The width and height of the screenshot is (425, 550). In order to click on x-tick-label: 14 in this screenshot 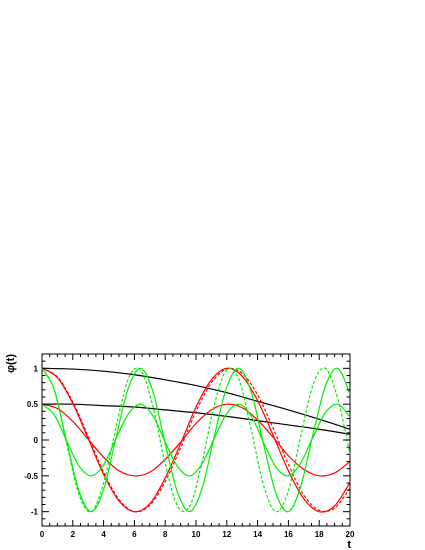, I will do `click(257, 534)`.